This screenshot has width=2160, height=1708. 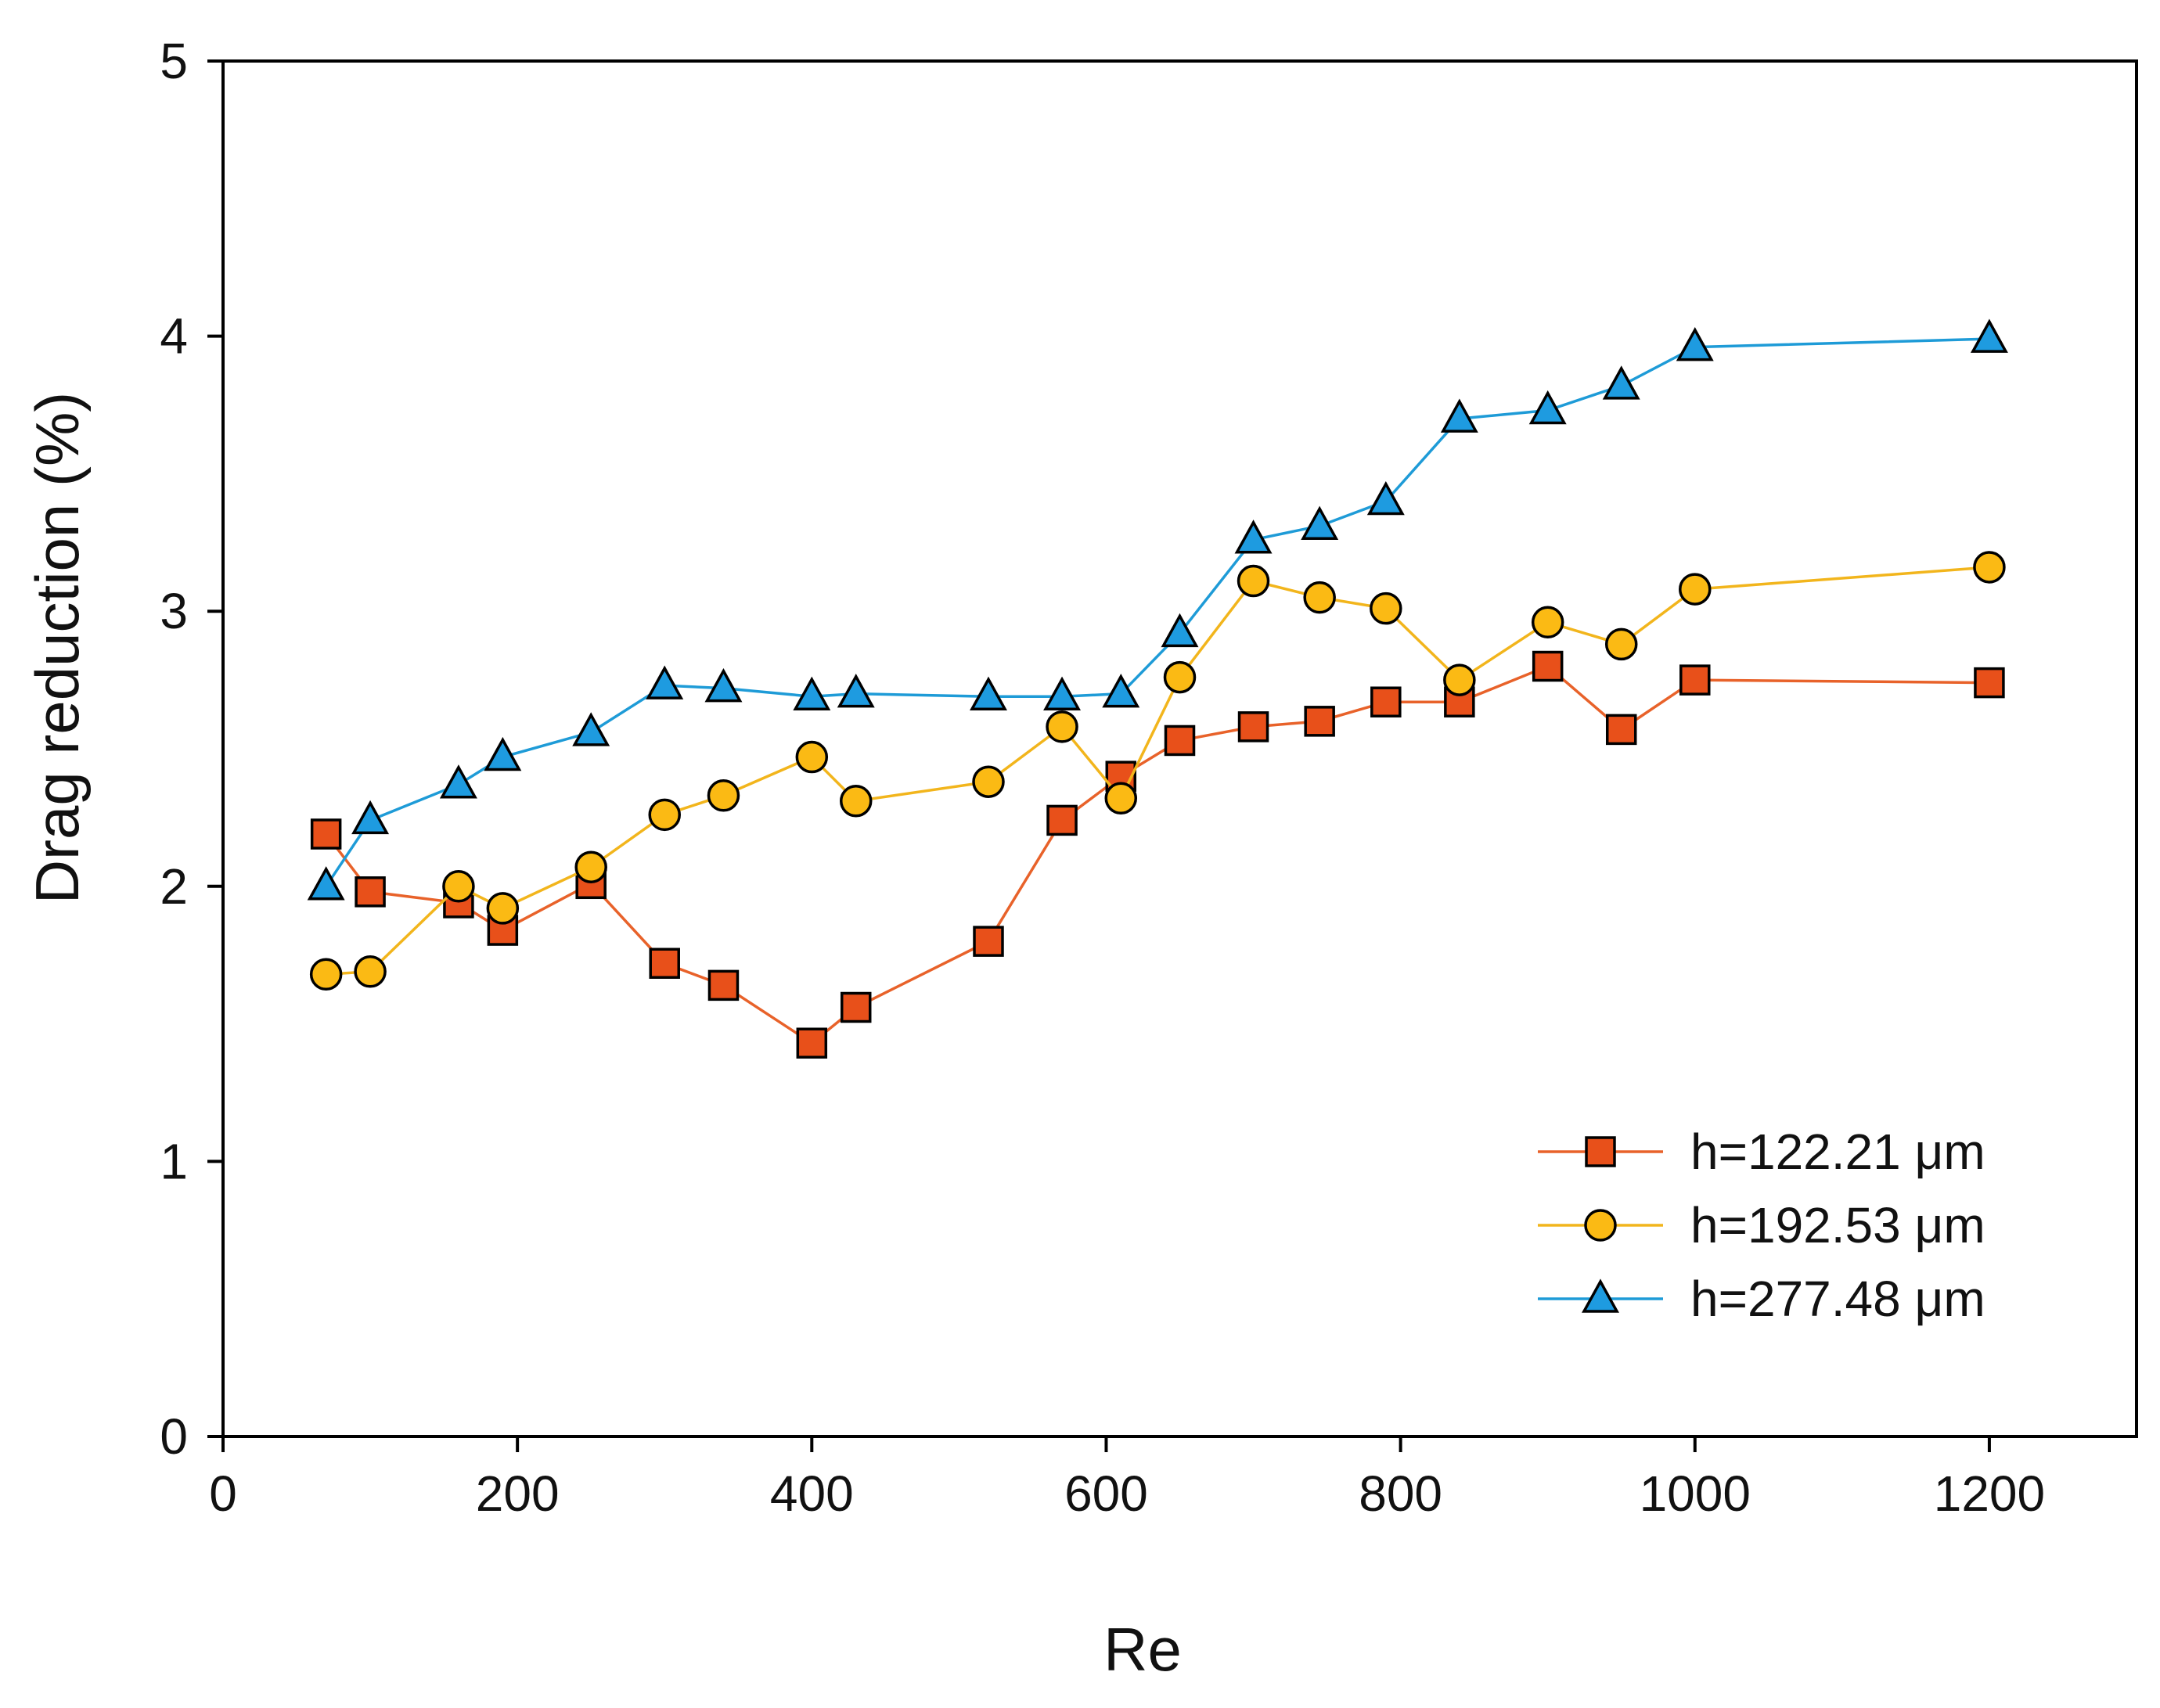 What do you see at coordinates (1989, 1493) in the screenshot?
I see `x-tick-label: 1200` at bounding box center [1989, 1493].